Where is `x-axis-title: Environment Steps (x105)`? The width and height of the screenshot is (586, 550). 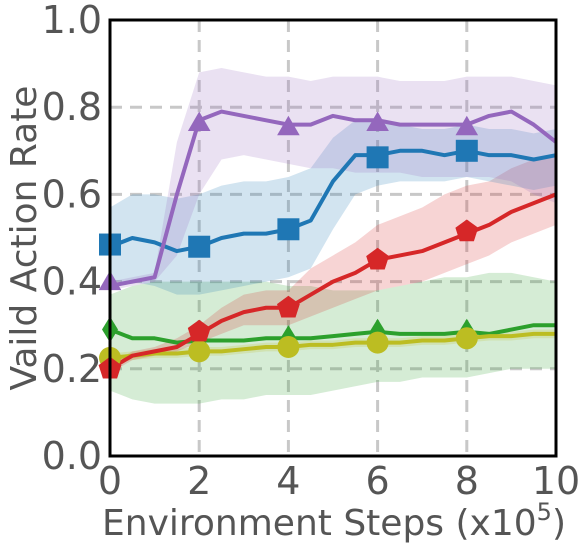
x-axis-title: Environment Steps (x105) is located at coordinates (334, 521).